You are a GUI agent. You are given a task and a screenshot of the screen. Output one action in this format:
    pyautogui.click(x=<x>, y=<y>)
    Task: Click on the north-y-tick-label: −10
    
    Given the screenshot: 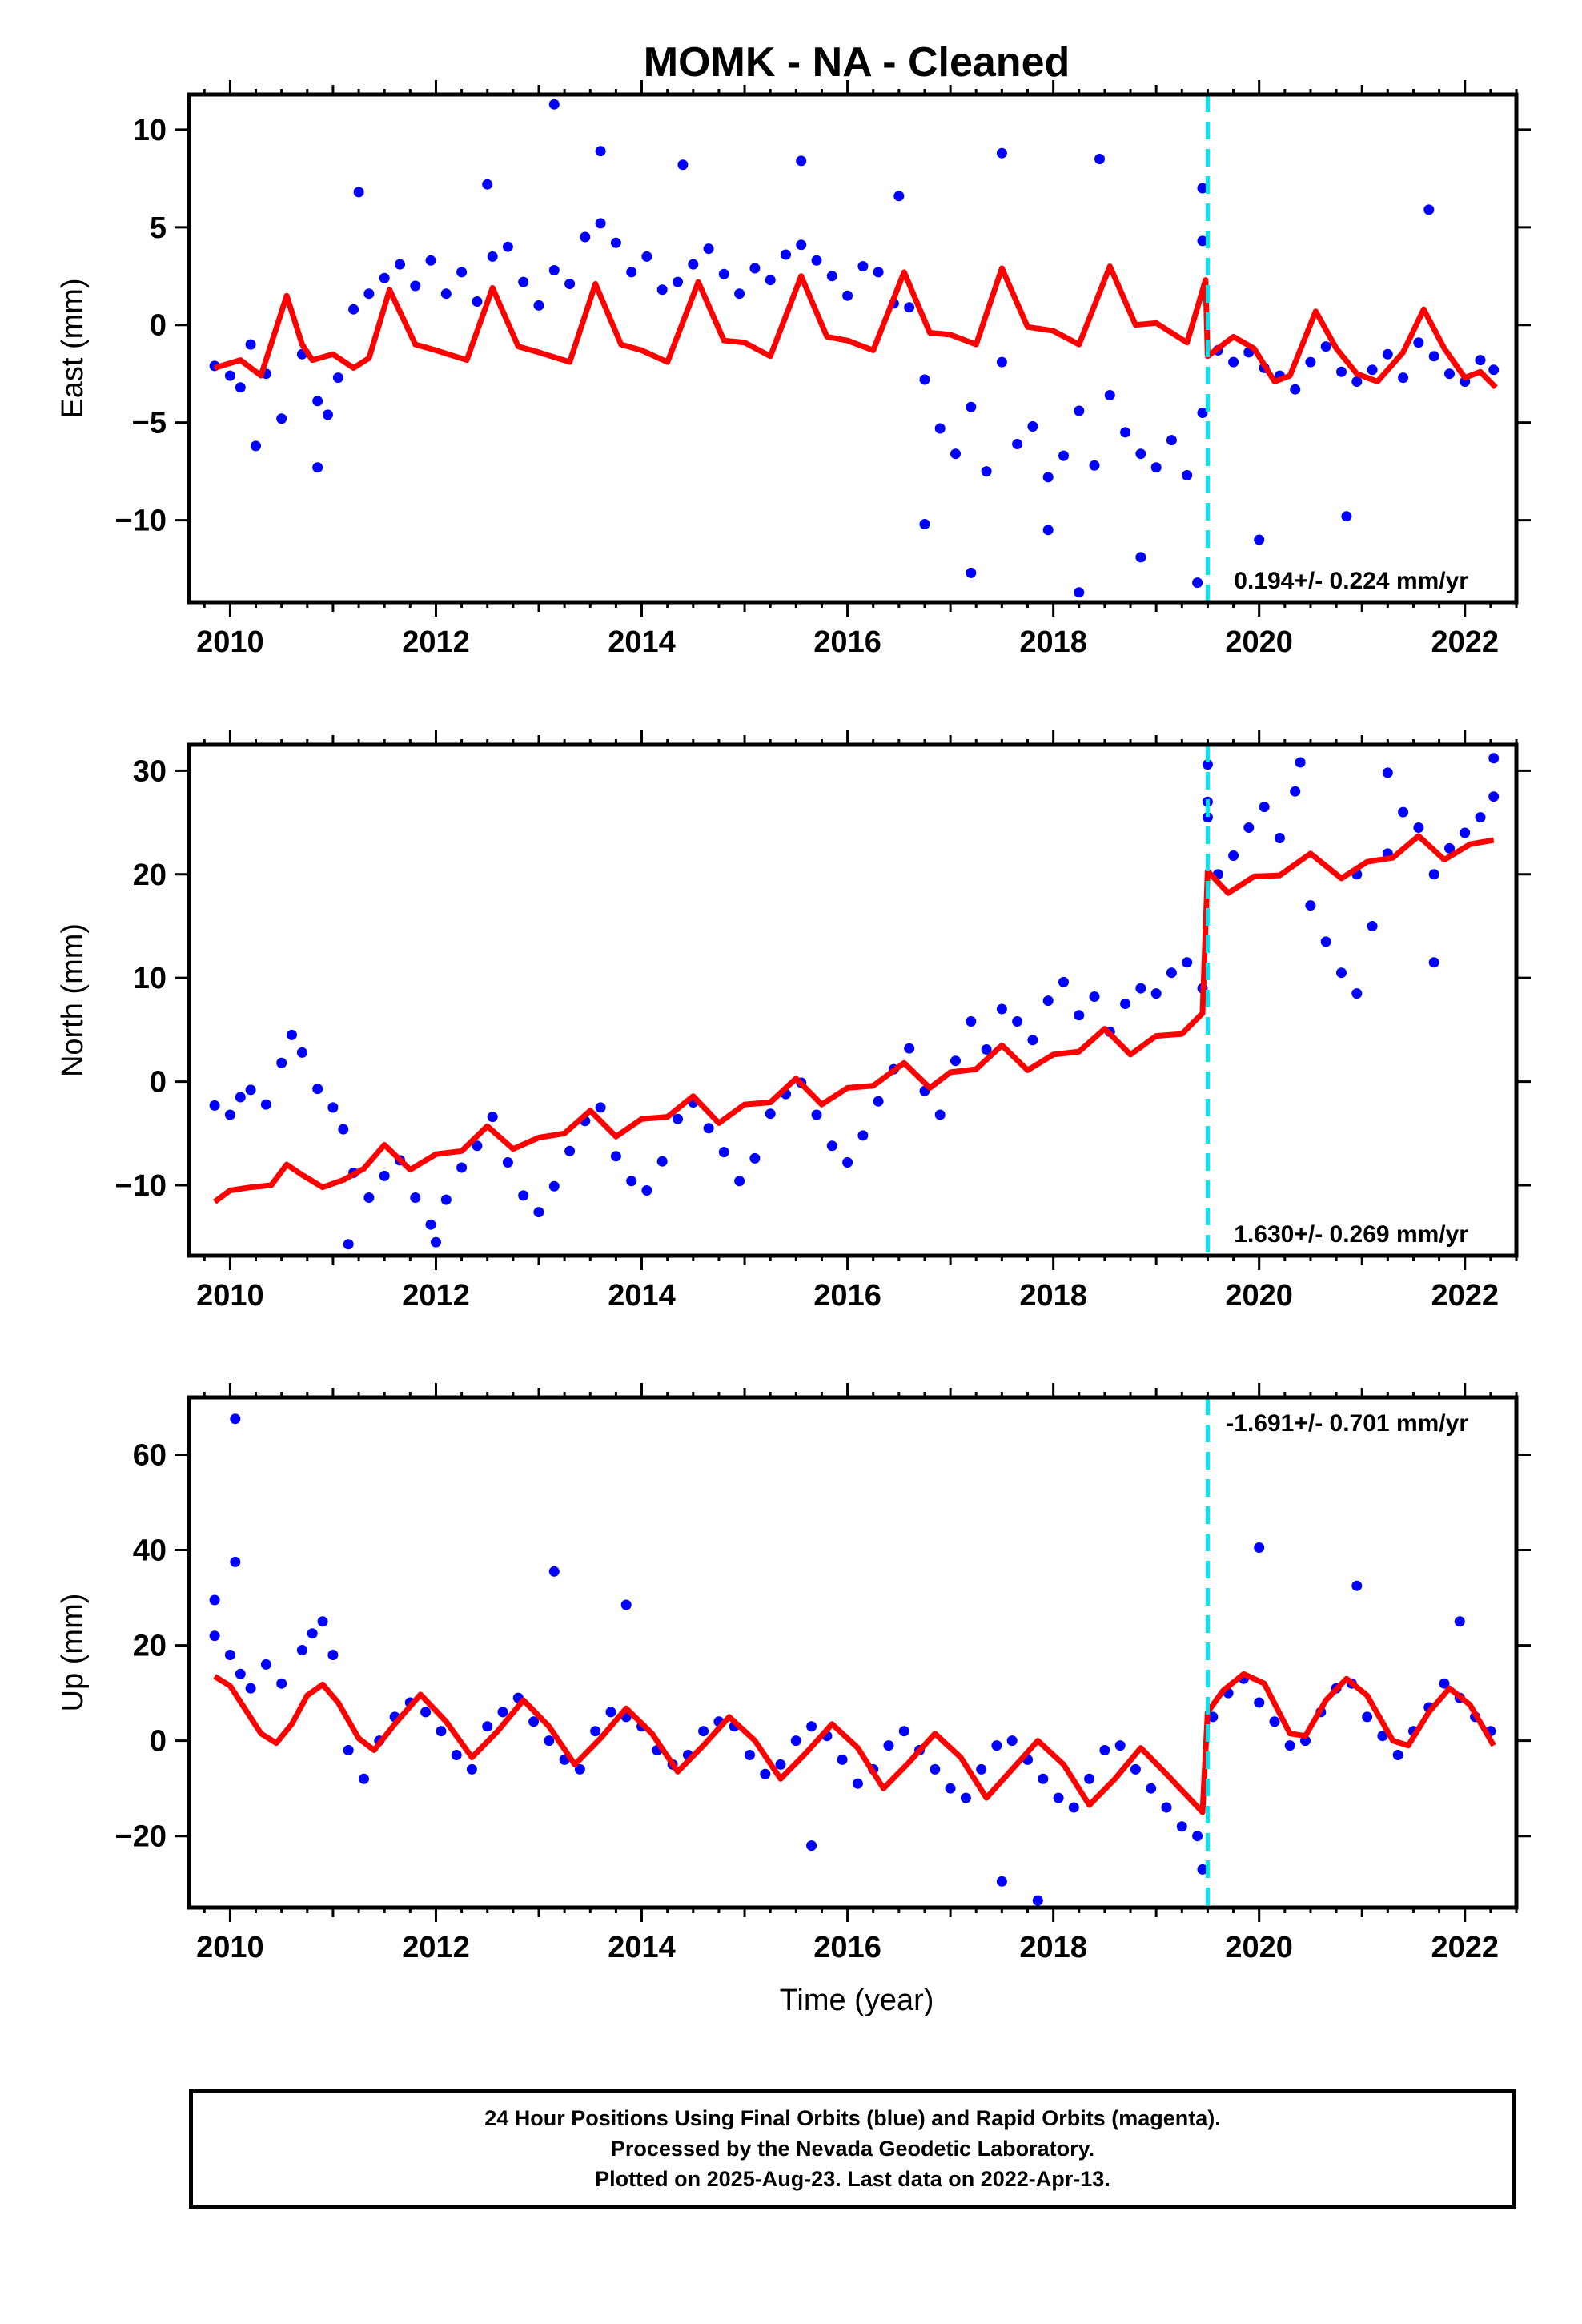 What is the action you would take?
    pyautogui.click(x=141, y=1186)
    